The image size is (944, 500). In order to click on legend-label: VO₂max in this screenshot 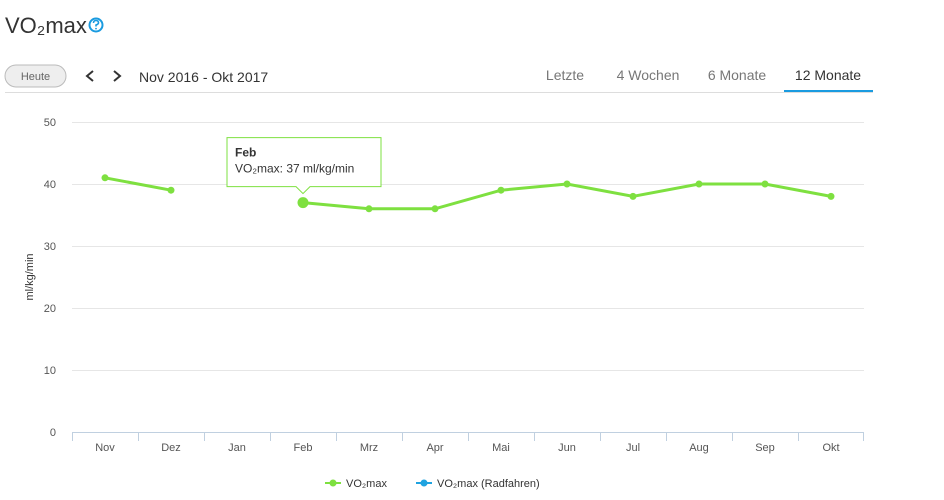, I will do `click(366, 484)`.